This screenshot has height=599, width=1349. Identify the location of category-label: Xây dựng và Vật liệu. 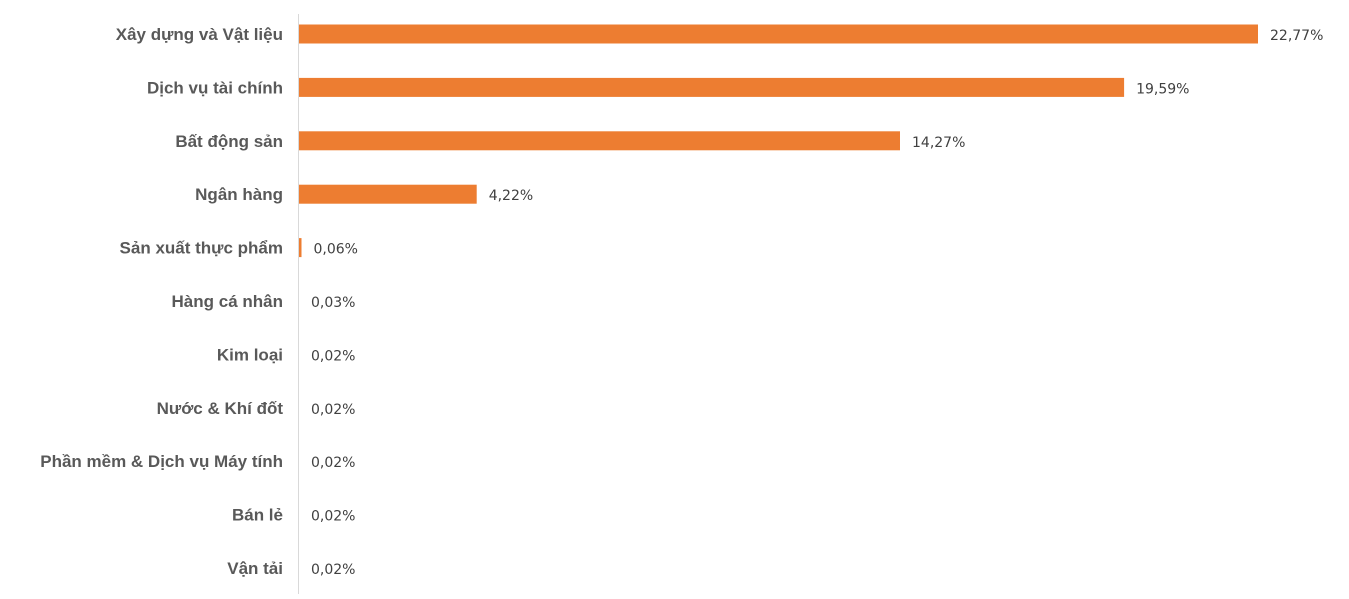
(199, 34).